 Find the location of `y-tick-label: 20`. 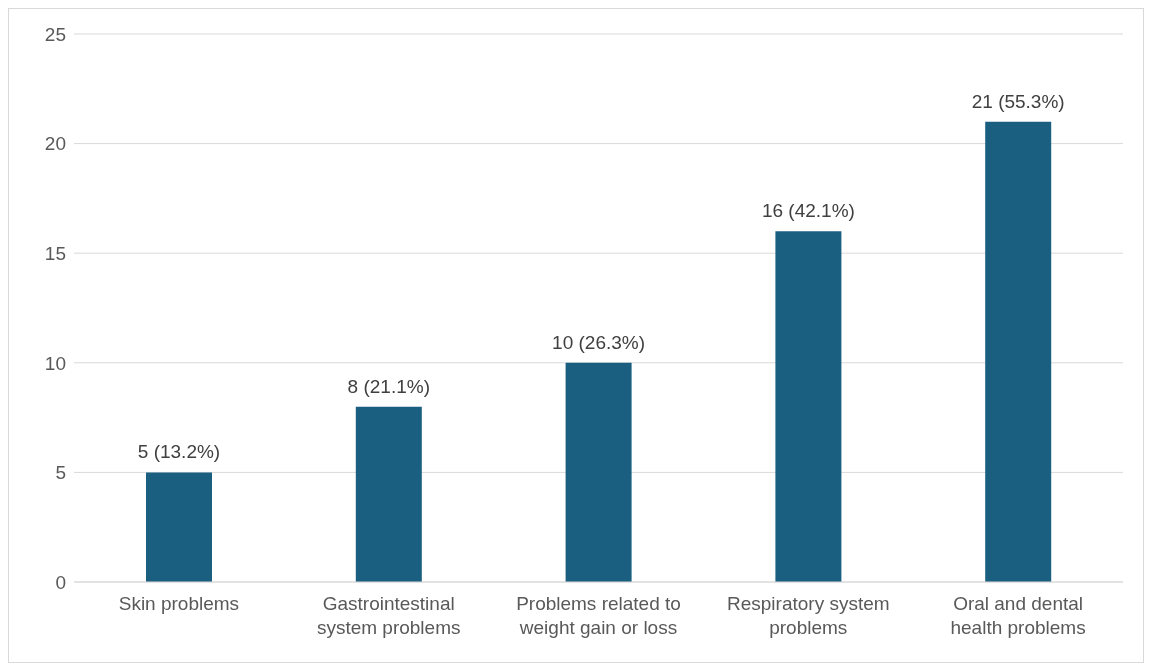

y-tick-label: 20 is located at coordinates (55, 144).